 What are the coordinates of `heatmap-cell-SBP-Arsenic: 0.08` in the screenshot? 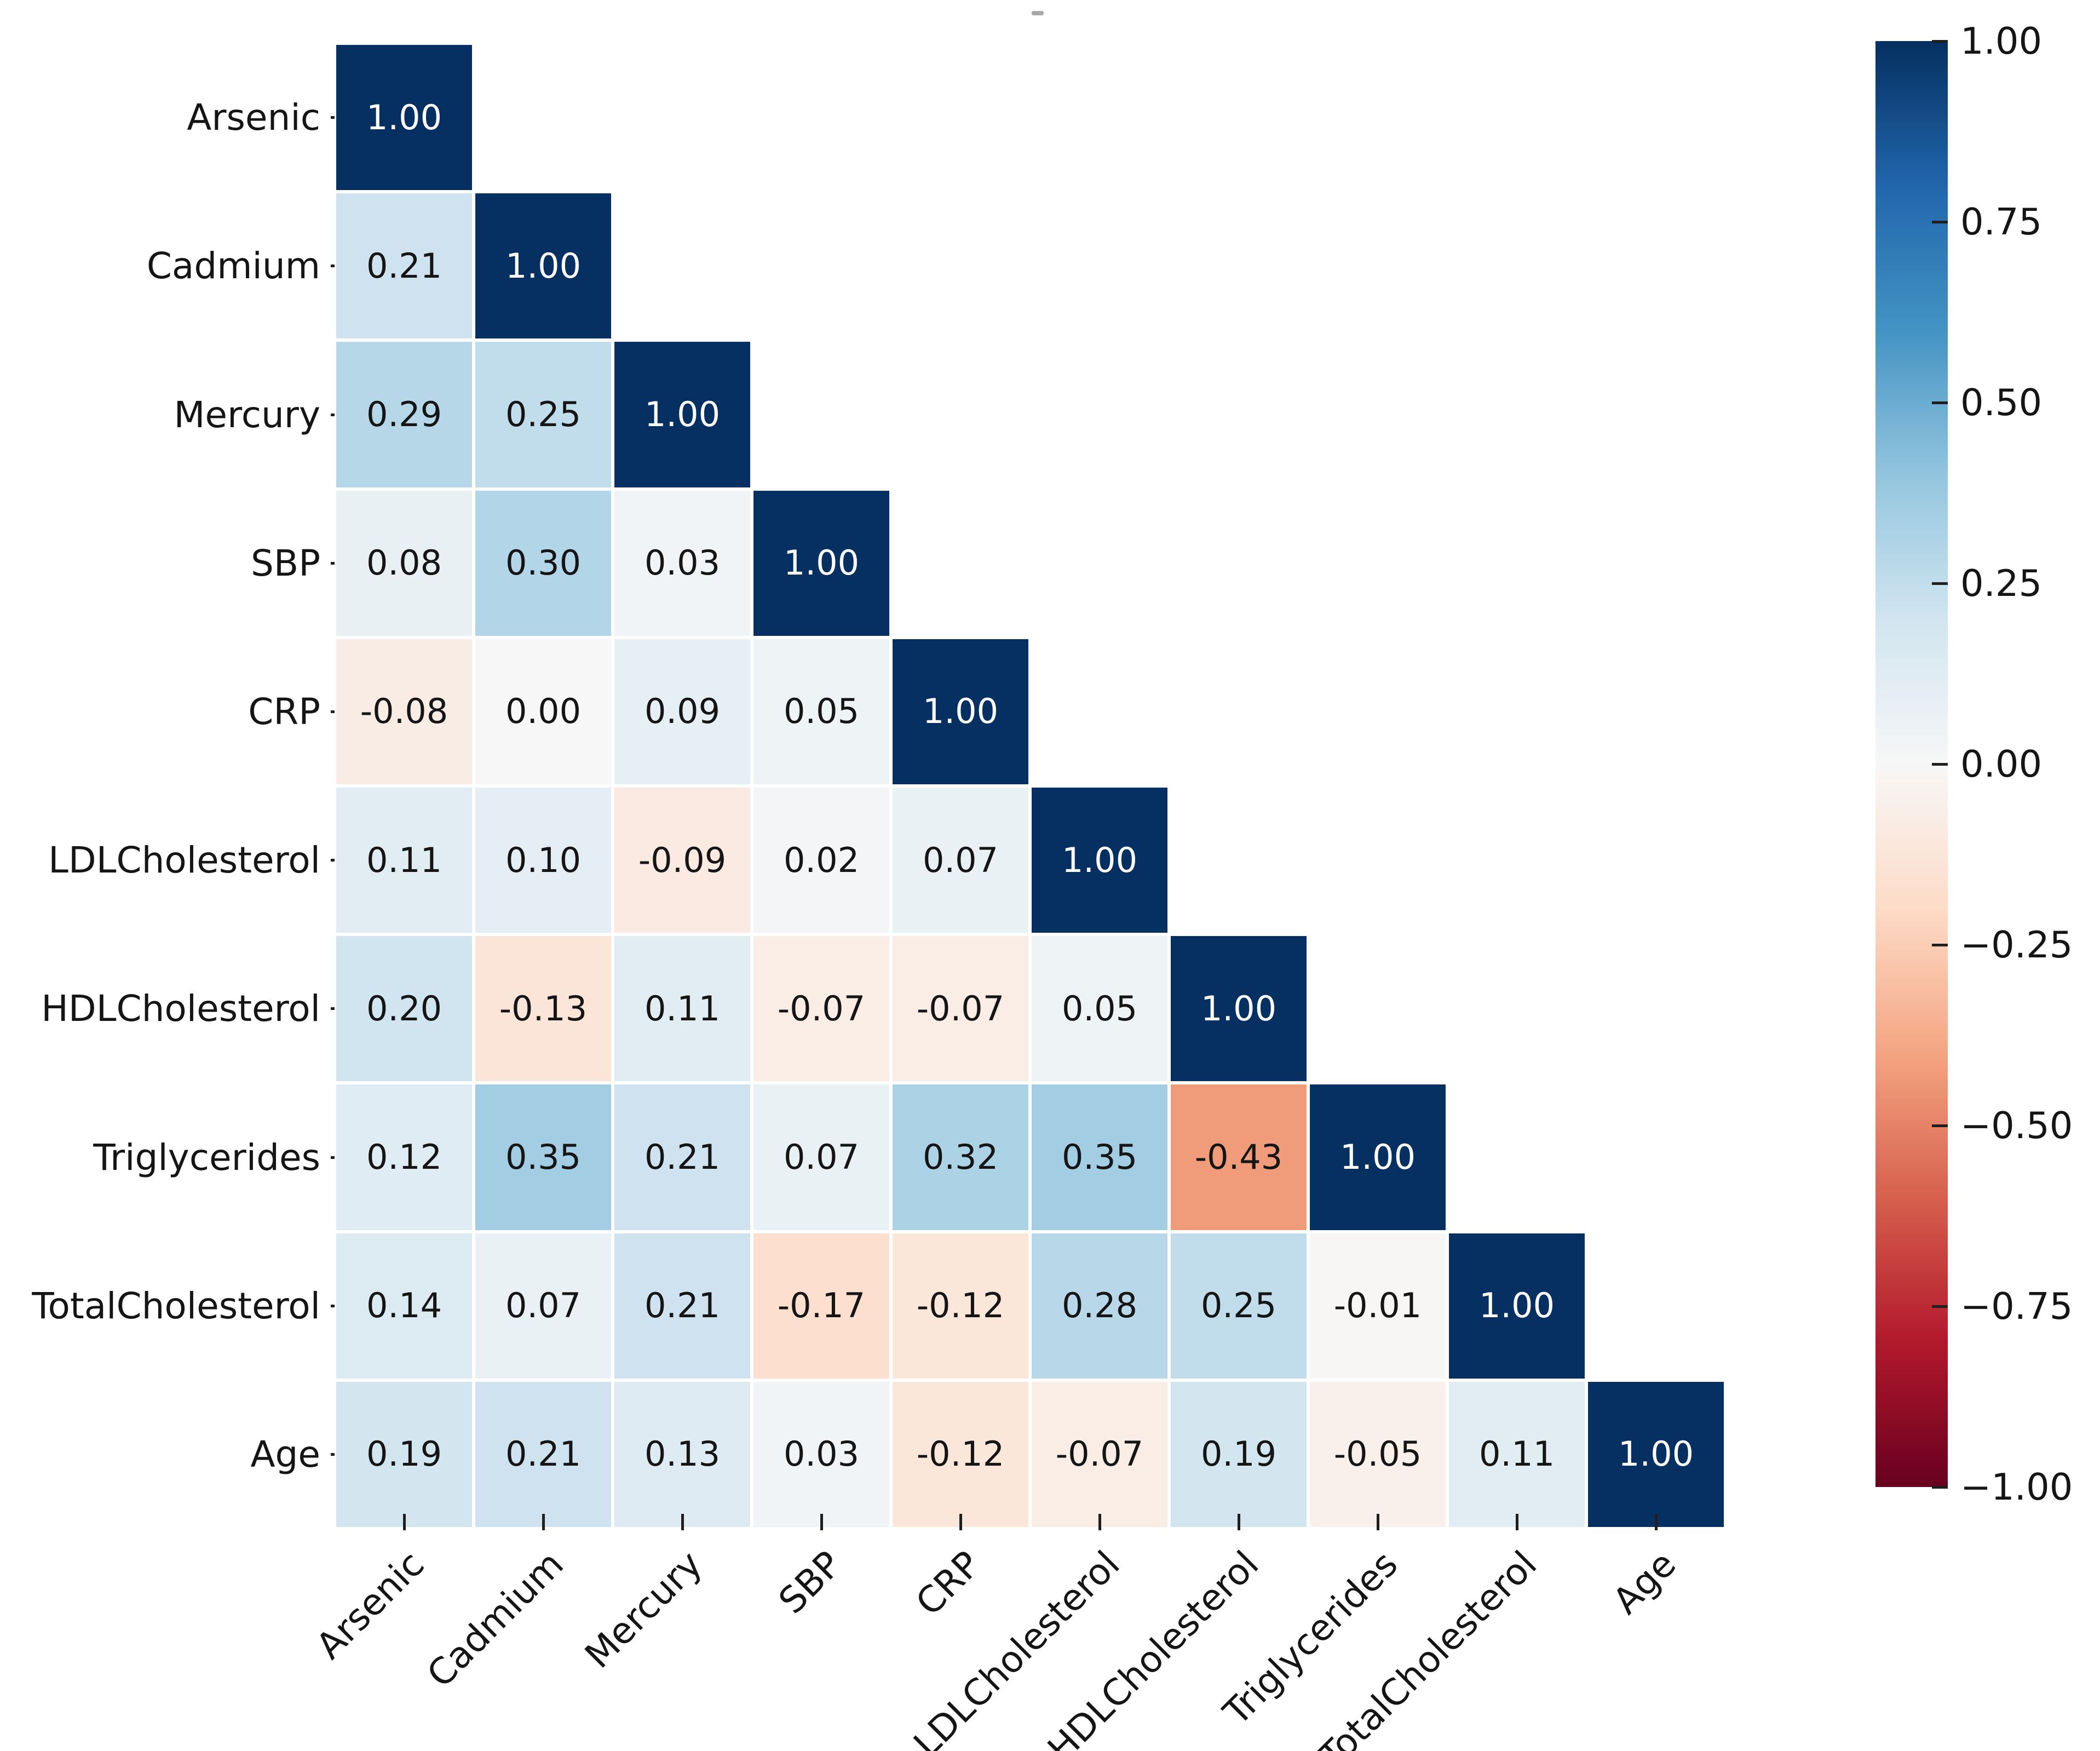 It's located at (404, 563).